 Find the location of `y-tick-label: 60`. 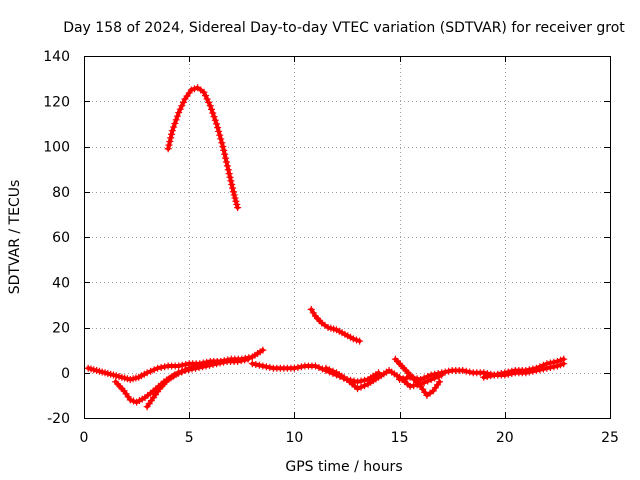

y-tick-label: 60 is located at coordinates (61, 238).